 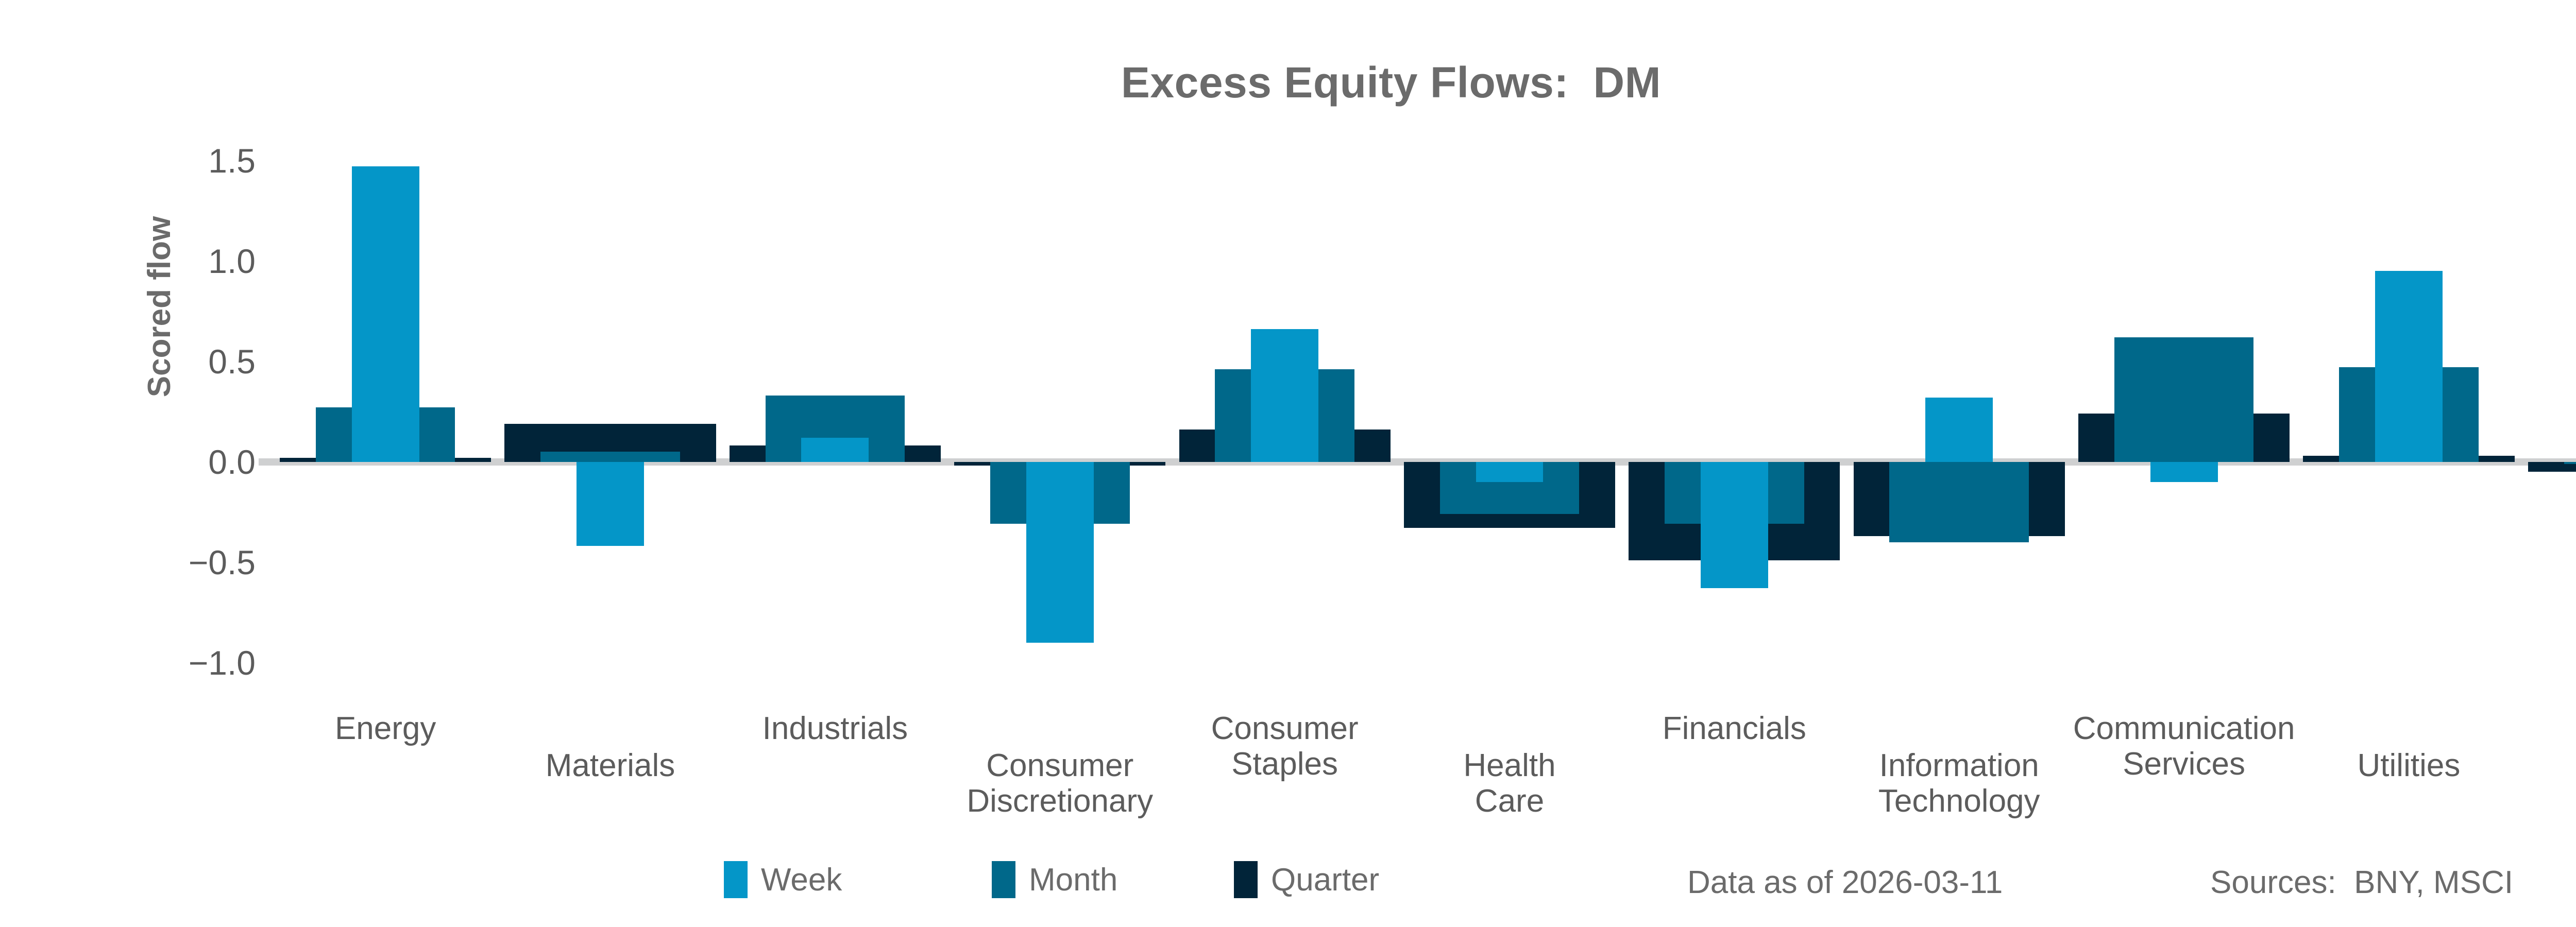 I want to click on x-axis-tick-label: Utilities, so click(x=2409, y=765).